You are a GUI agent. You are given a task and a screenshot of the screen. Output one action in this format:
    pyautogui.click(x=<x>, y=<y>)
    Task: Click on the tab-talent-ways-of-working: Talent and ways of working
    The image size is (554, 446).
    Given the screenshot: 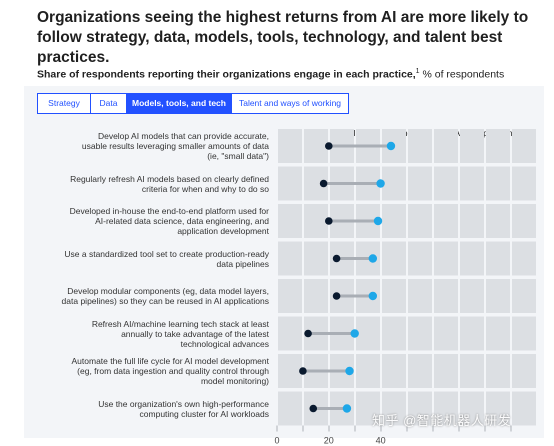 What is the action you would take?
    pyautogui.click(x=290, y=103)
    